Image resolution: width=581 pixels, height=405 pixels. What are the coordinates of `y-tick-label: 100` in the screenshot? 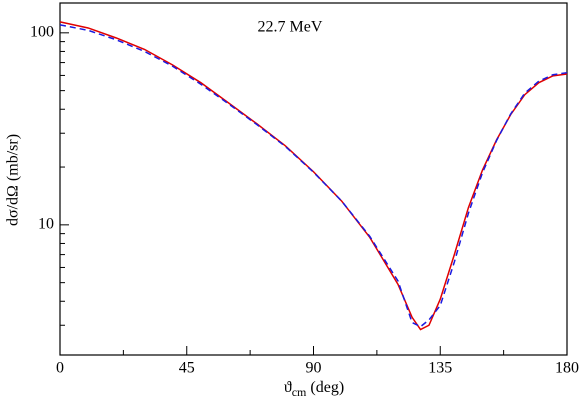 It's located at (42, 31).